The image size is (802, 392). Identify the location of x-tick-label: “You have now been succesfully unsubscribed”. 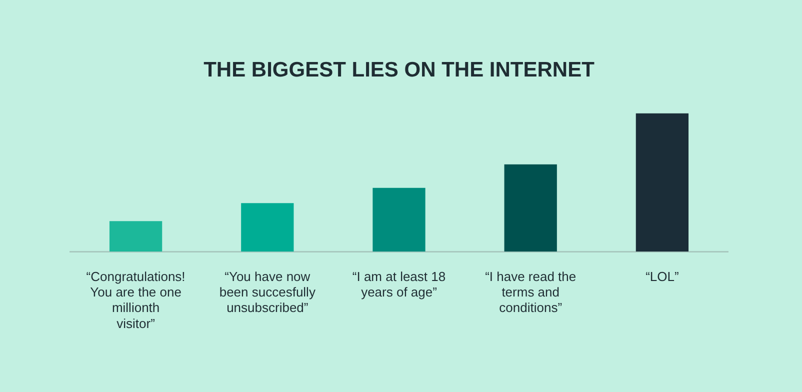
(267, 292).